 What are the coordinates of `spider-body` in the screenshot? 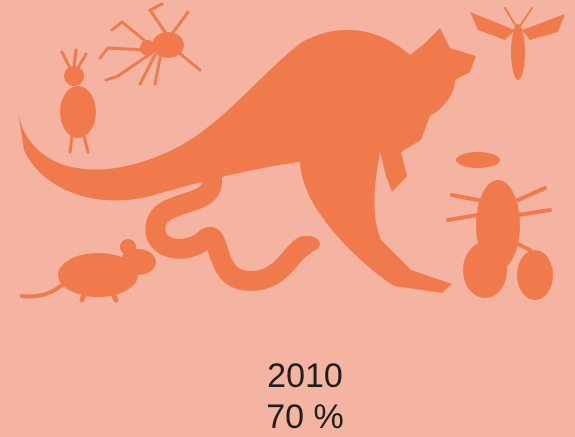 It's located at (168, 45).